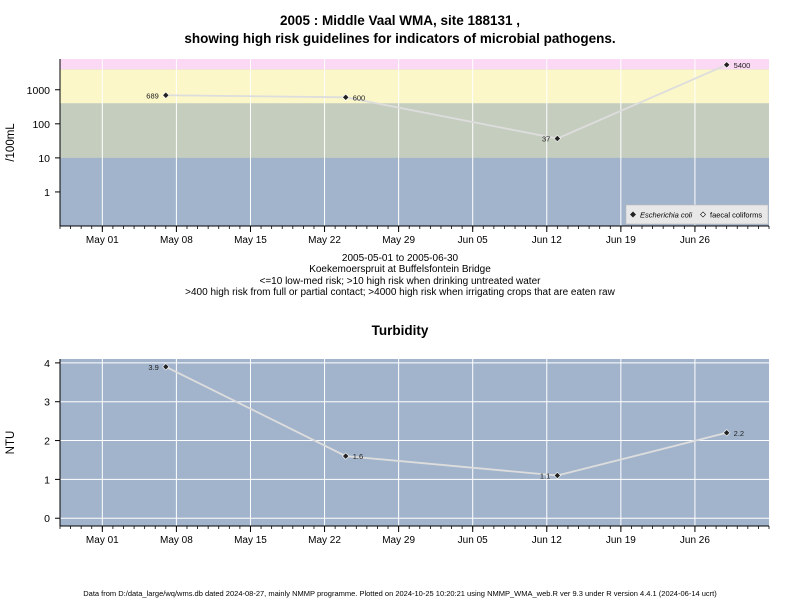 This screenshot has height=600, width=800. What do you see at coordinates (153, 367) in the screenshot?
I see `data-label: 3.9` at bounding box center [153, 367].